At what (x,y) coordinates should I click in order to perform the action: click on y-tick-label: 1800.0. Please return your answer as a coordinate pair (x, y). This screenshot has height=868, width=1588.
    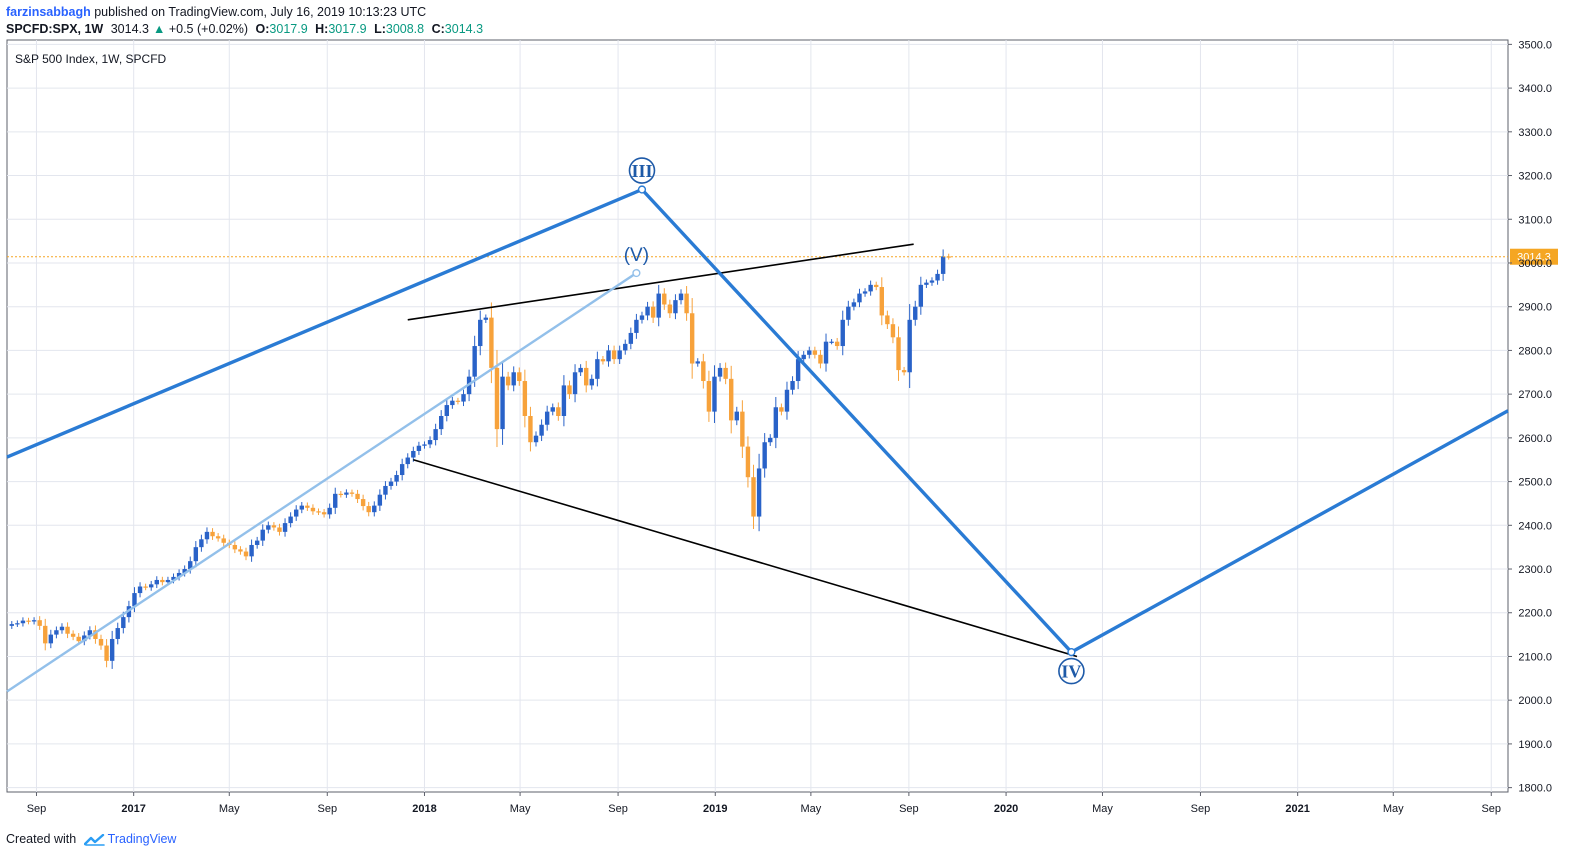
    Looking at the image, I should click on (1535, 789).